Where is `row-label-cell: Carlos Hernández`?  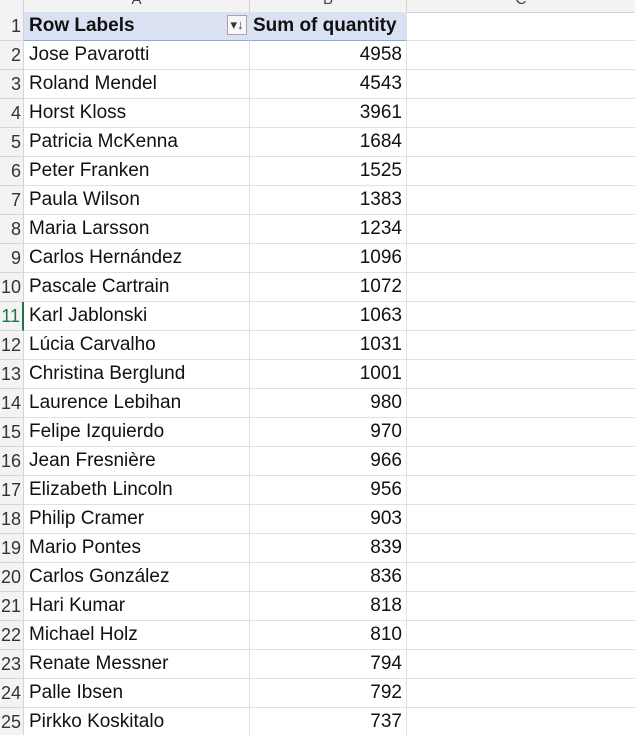
row-label-cell: Carlos Hernández is located at coordinates (137, 258).